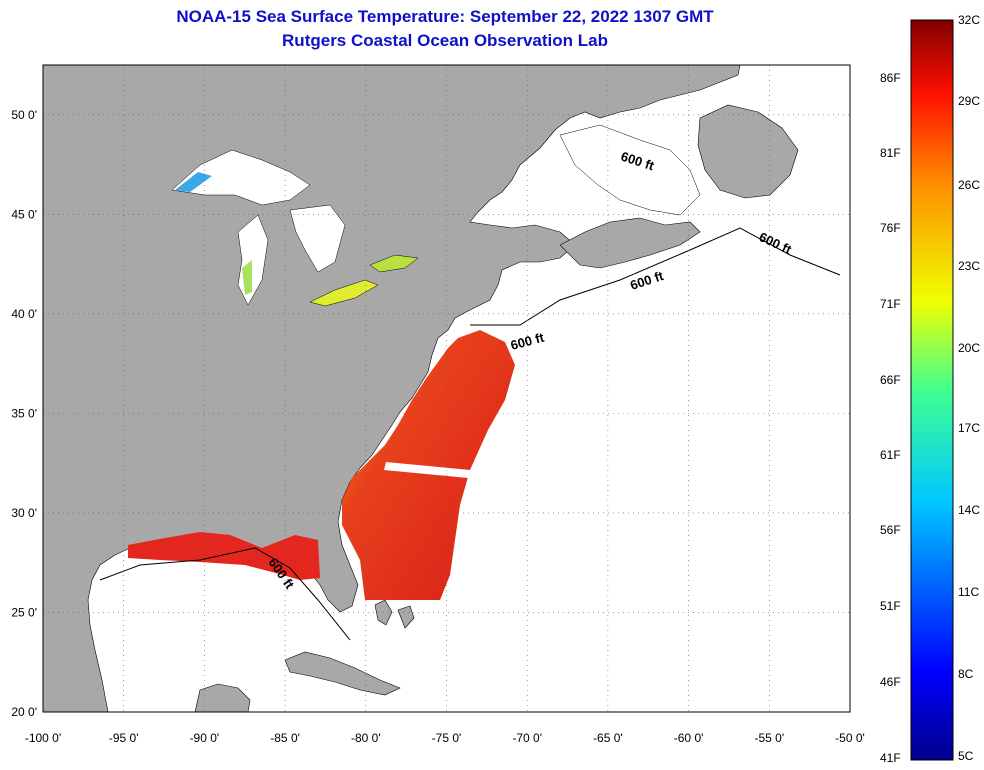 The width and height of the screenshot is (984, 770). I want to click on longitude-tick-label: -65 0', so click(608, 738).